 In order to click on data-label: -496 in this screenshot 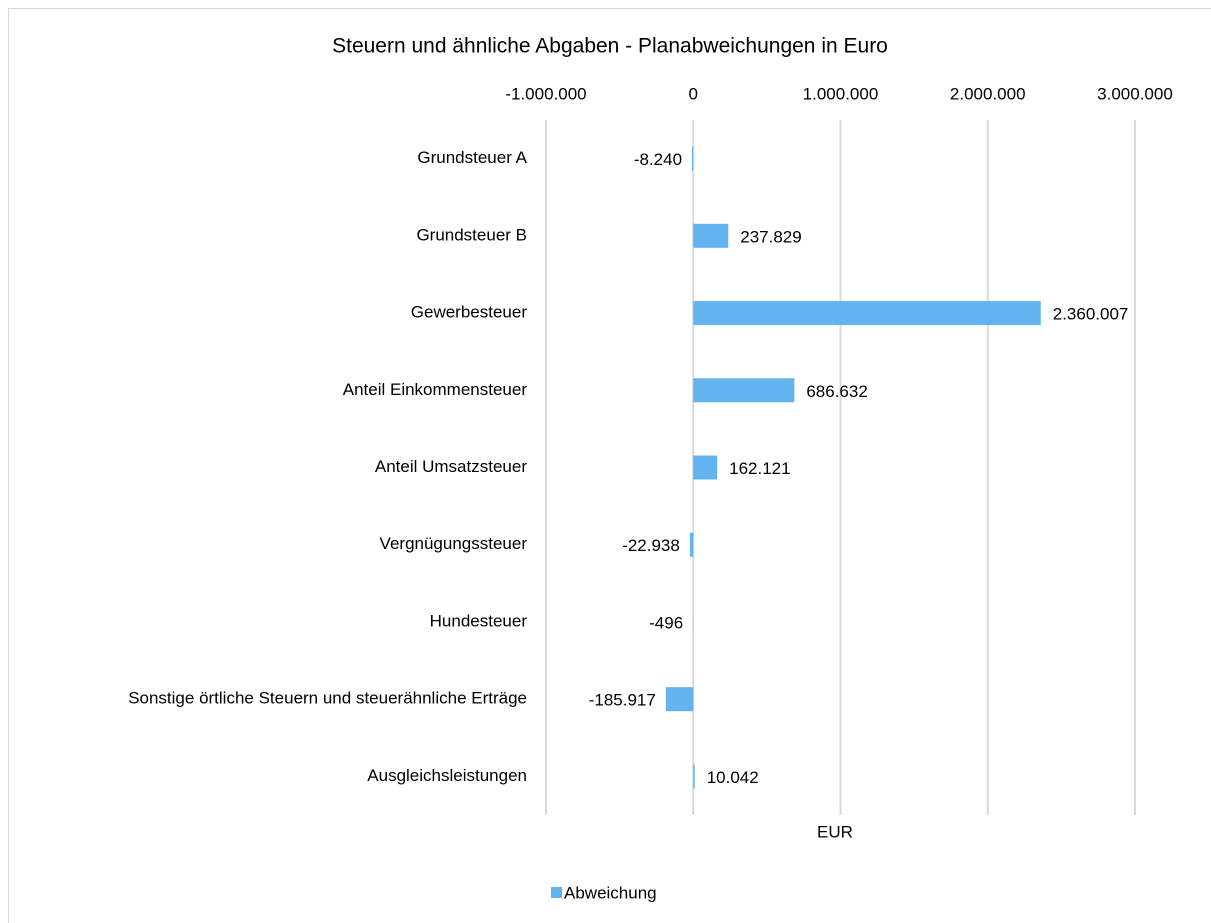, I will do `click(666, 622)`.